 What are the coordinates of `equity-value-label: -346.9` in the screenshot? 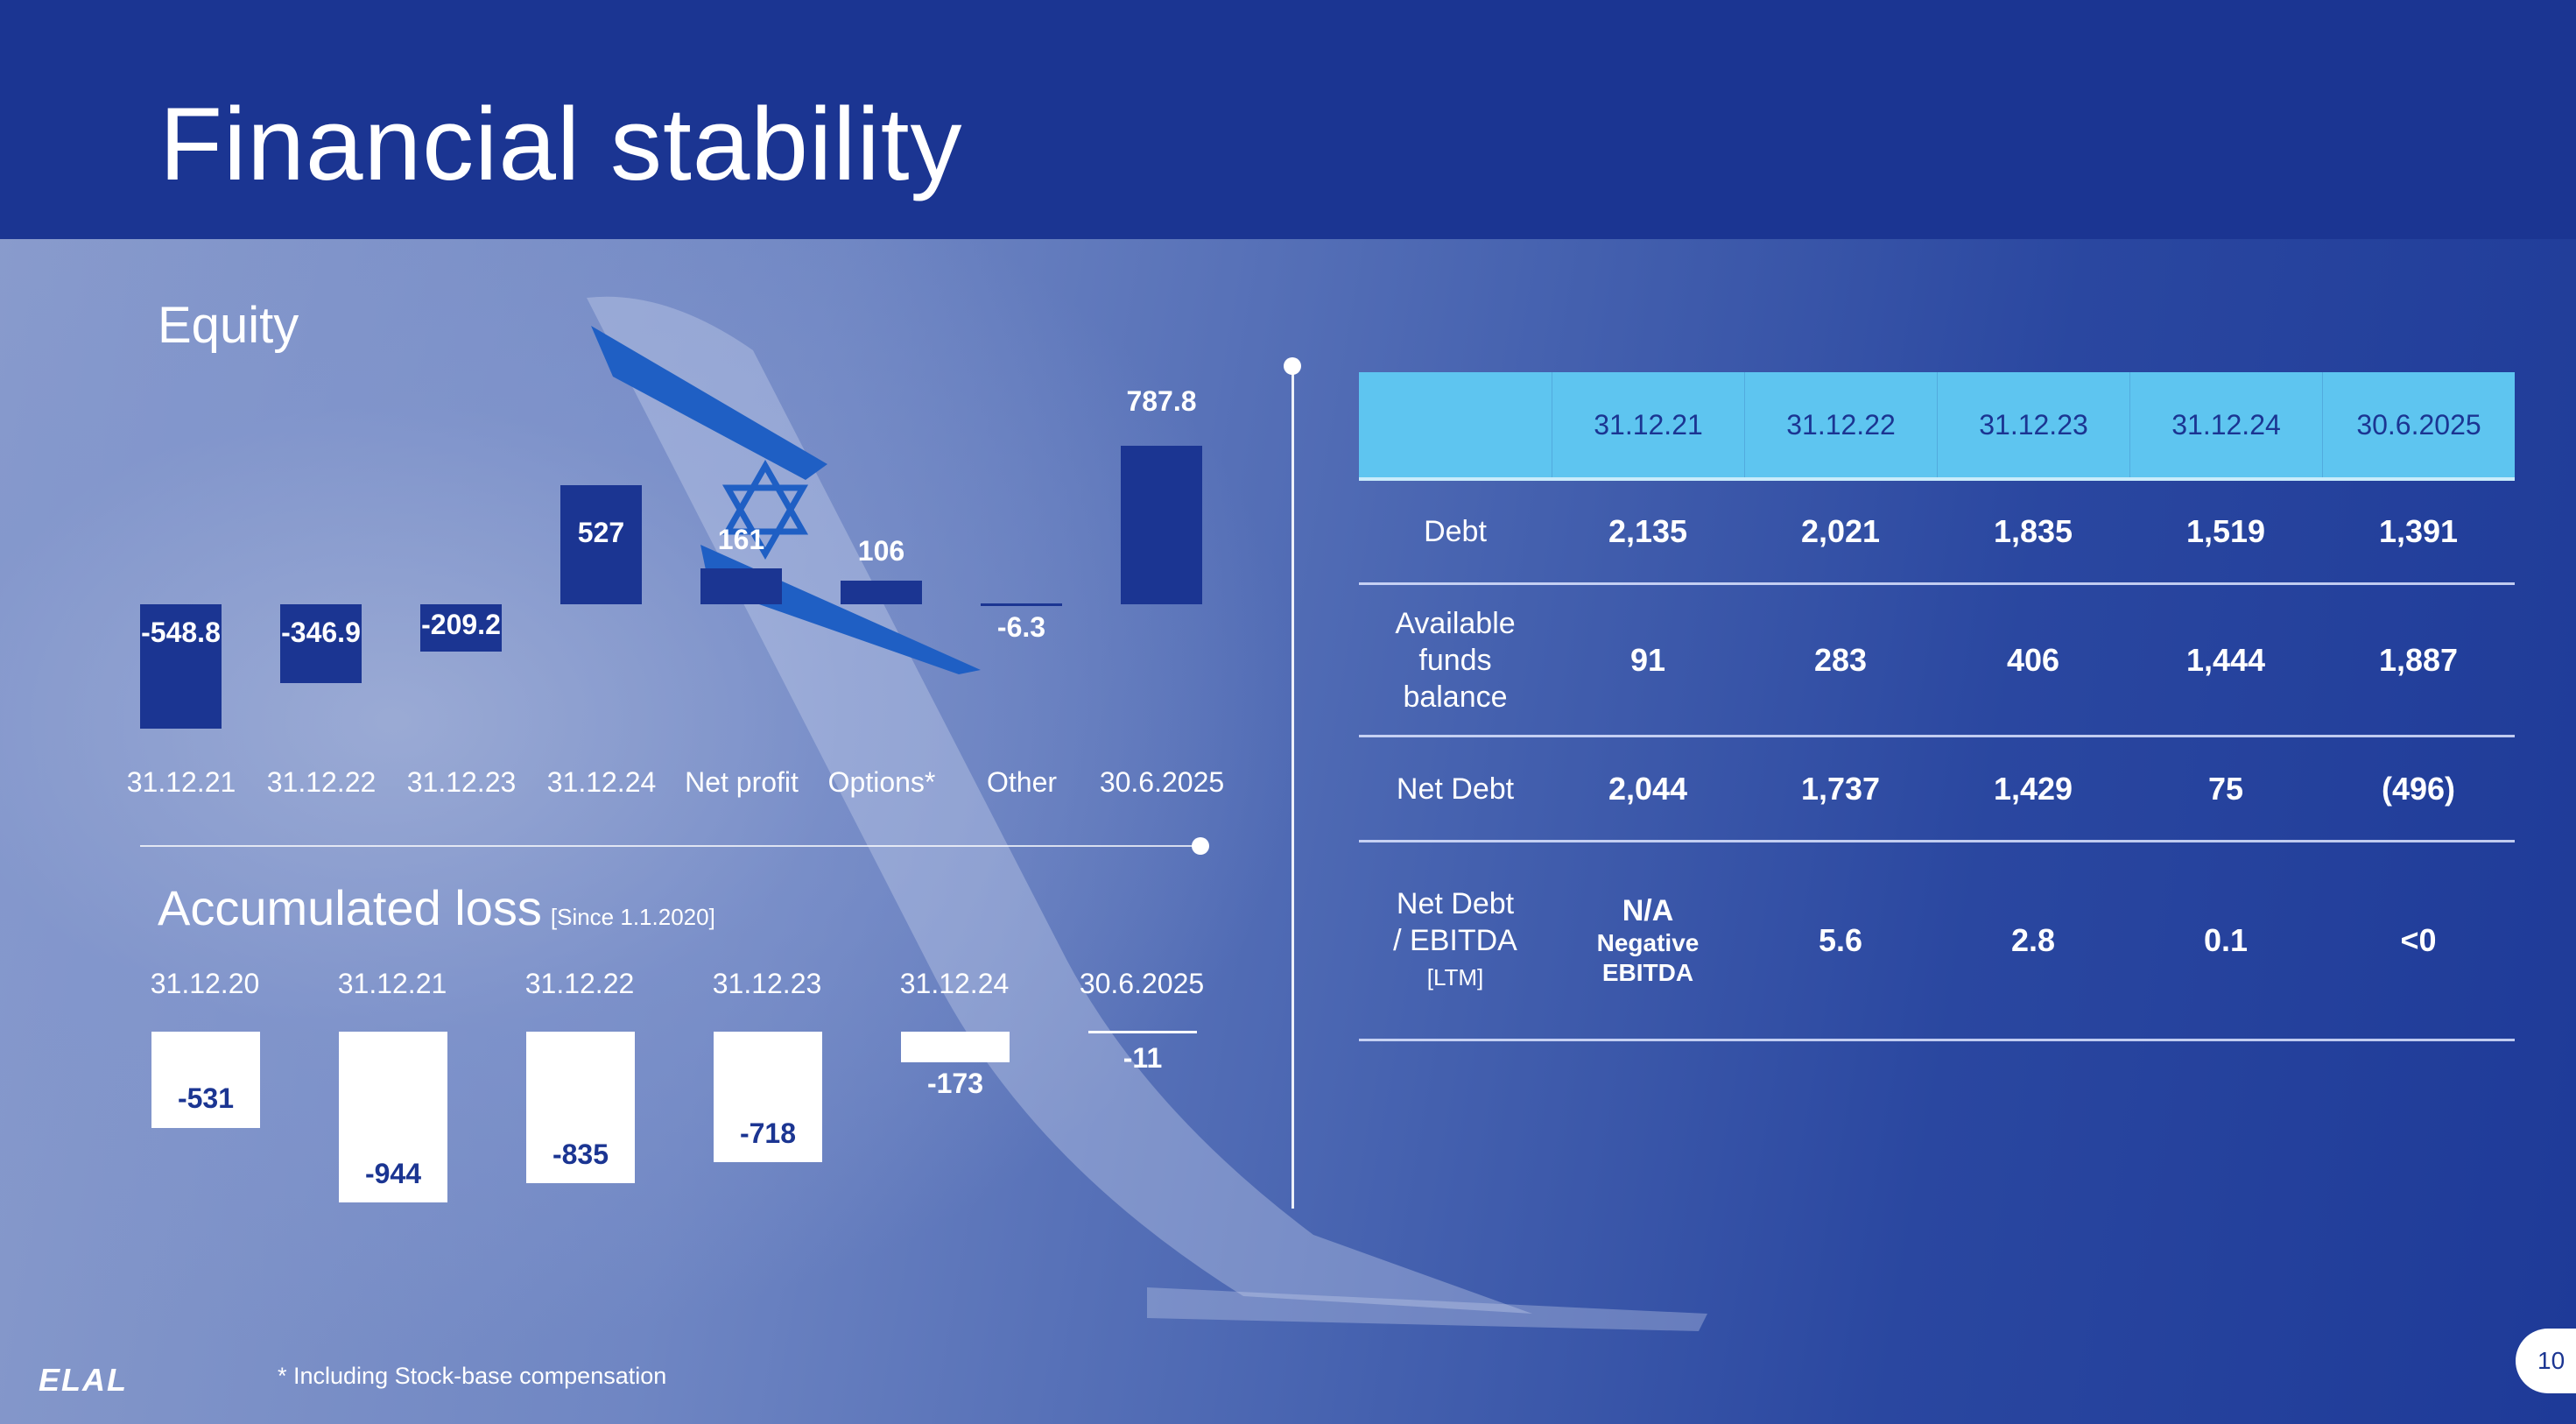 It's located at (321, 632).